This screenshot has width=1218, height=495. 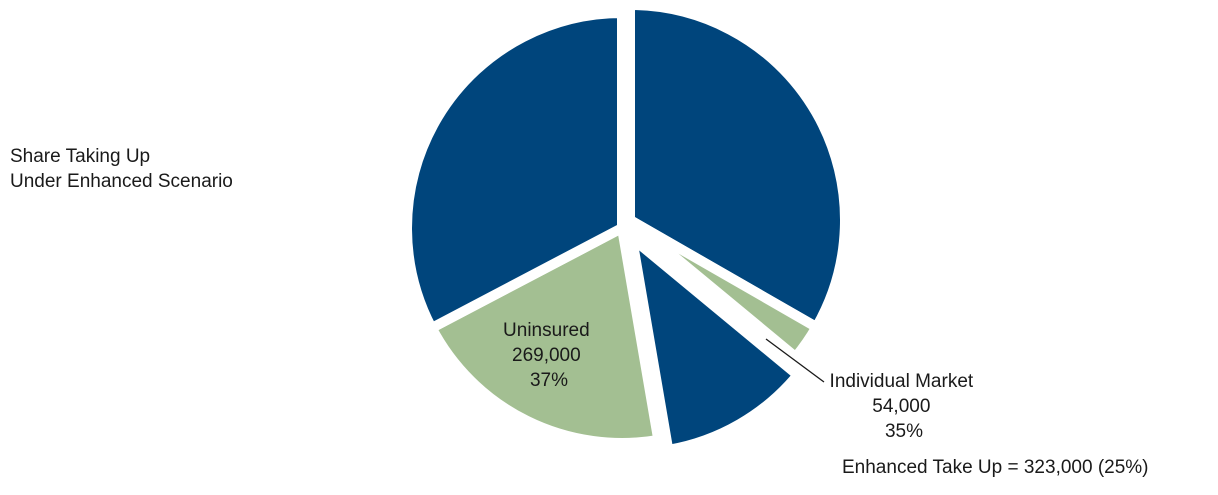 What do you see at coordinates (549, 380) in the screenshot?
I see `uninsured-percent: 37%` at bounding box center [549, 380].